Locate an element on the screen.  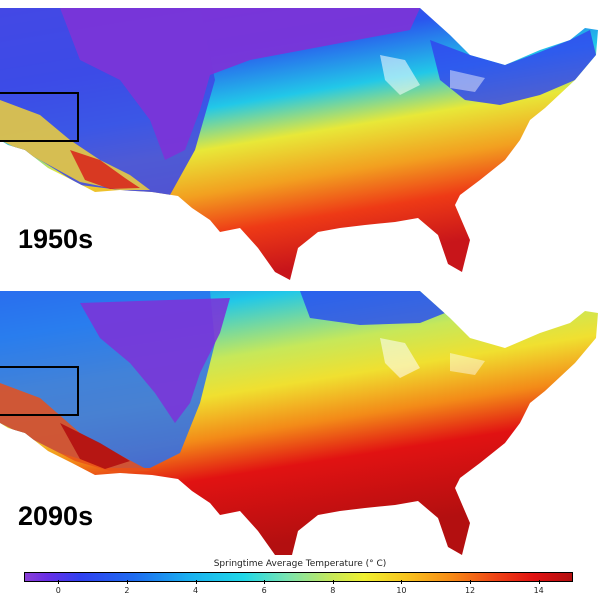
colorbar-tick-label: 6 is located at coordinates (264, 590).